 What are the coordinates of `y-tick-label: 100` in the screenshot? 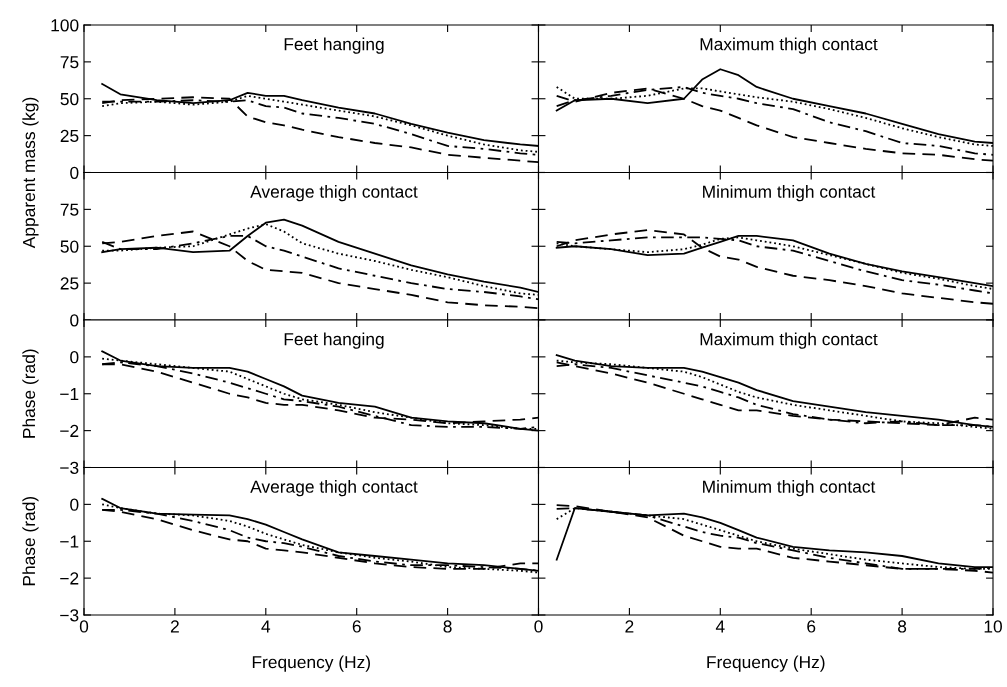 It's located at (65, 25).